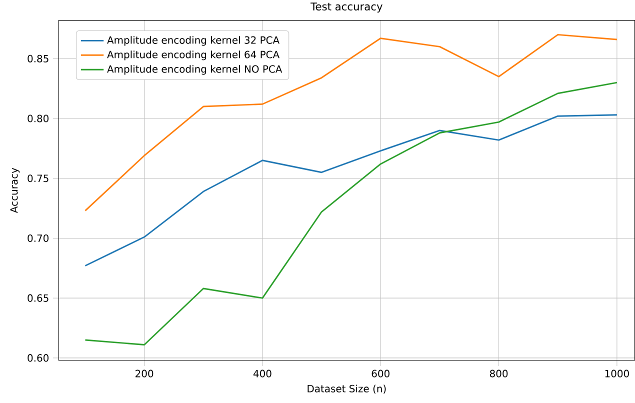 The height and width of the screenshot is (403, 635). Describe the element at coordinates (38, 178) in the screenshot. I see `y-tick-label: 0.75` at that location.